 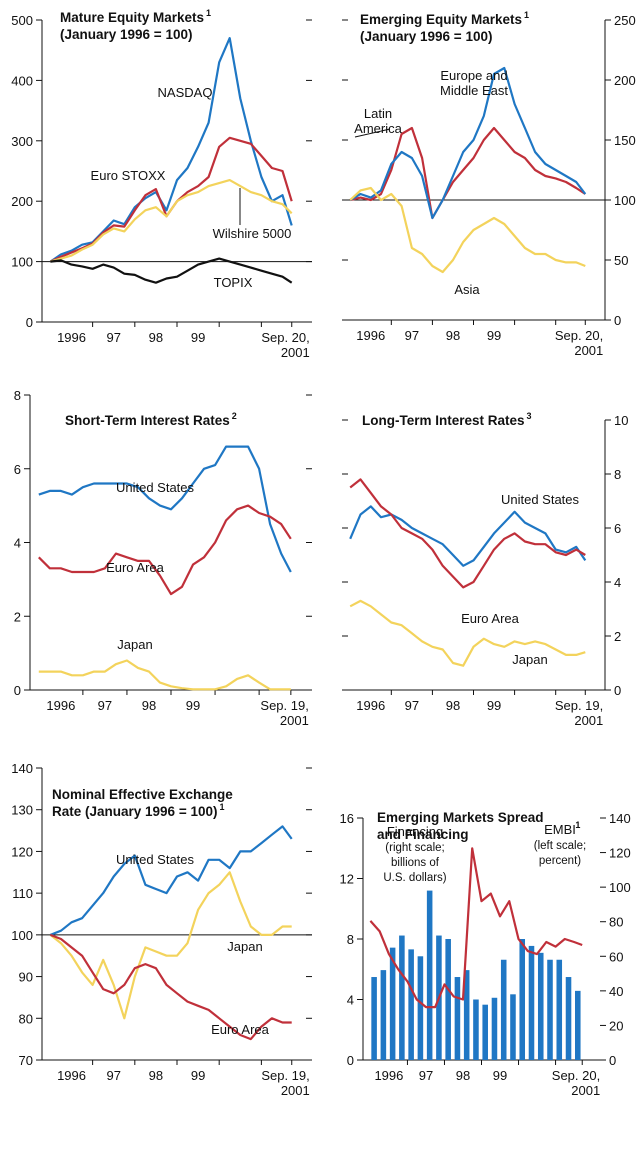 What do you see at coordinates (560, 853) in the screenshot?
I see `series-note: (left scale; percent)` at bounding box center [560, 853].